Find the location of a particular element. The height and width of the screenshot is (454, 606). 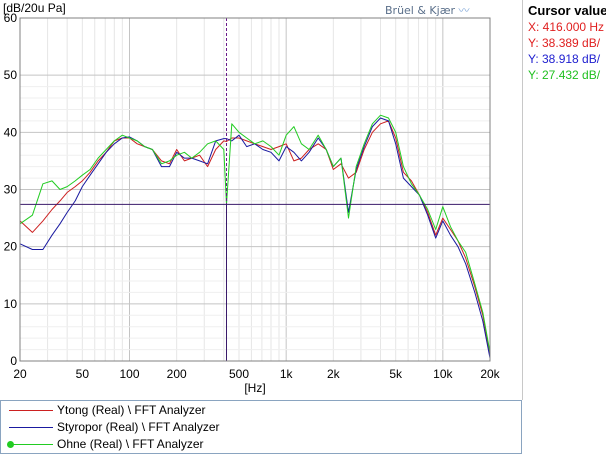

cursor-y-value-styropor: Y: 38.918 dB/ is located at coordinates (564, 59).